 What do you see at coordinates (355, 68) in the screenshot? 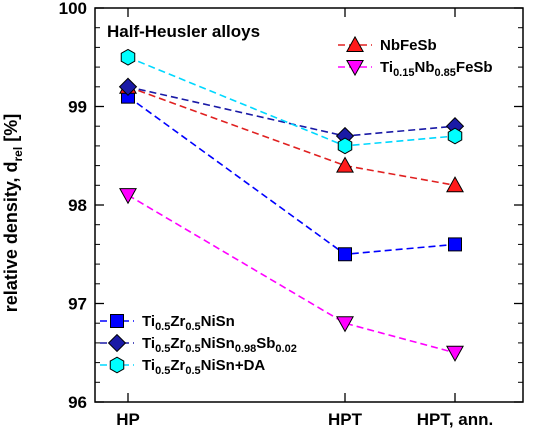
I see `legend-marker-tinbfesb` at bounding box center [355, 68].